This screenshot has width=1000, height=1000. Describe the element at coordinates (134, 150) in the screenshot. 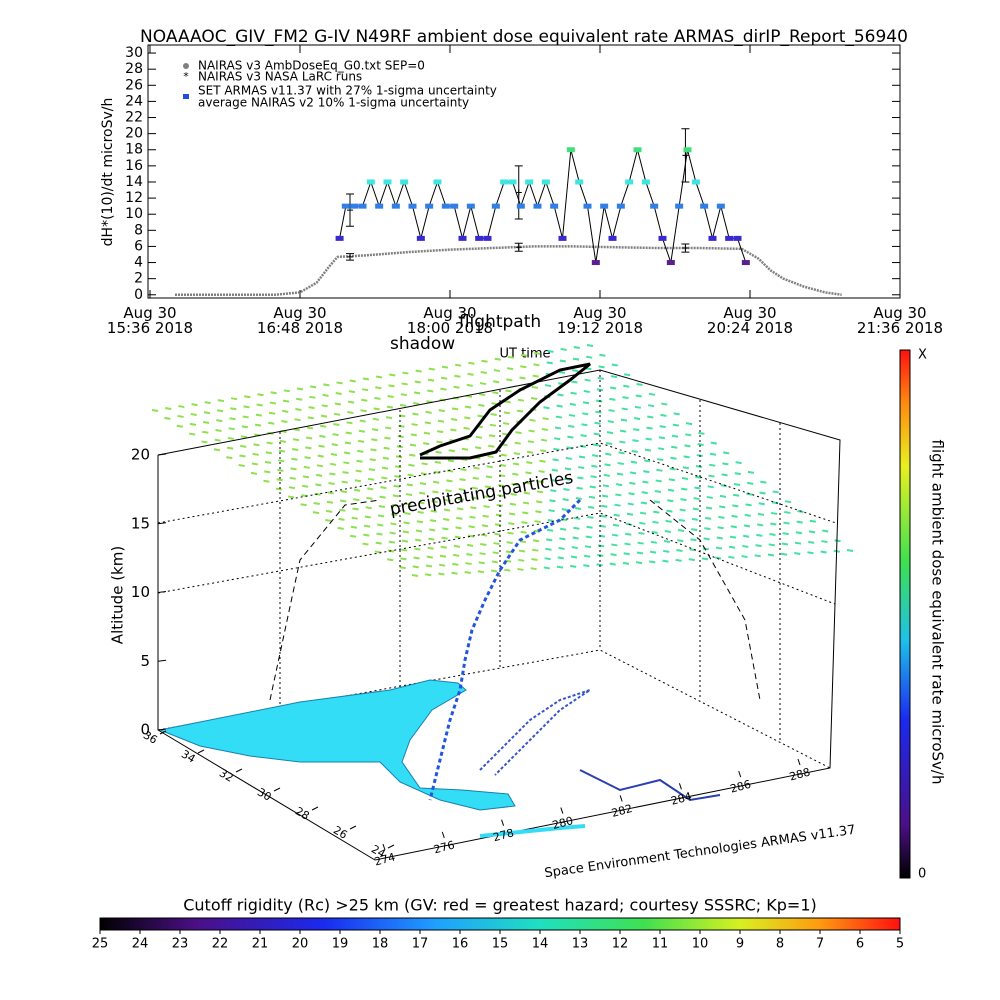

I see `y-tick-label: 18` at that location.